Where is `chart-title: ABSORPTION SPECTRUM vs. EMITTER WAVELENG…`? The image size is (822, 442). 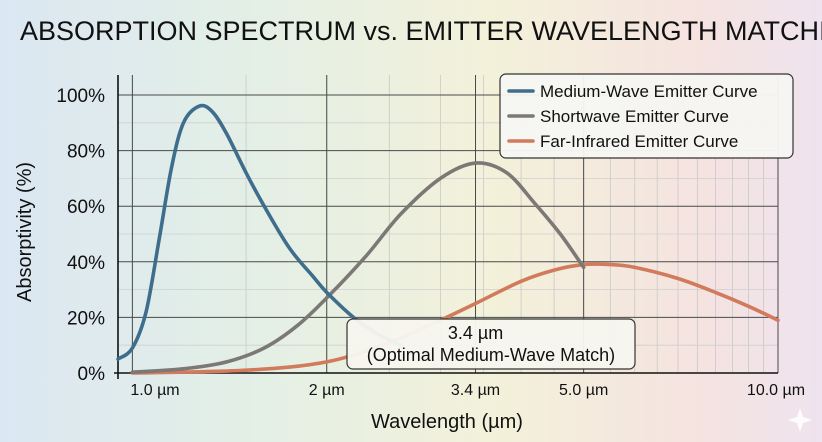
chart-title: ABSORPTION SPECTRUM vs. EMITTER WAVELENG… is located at coordinates (421, 31).